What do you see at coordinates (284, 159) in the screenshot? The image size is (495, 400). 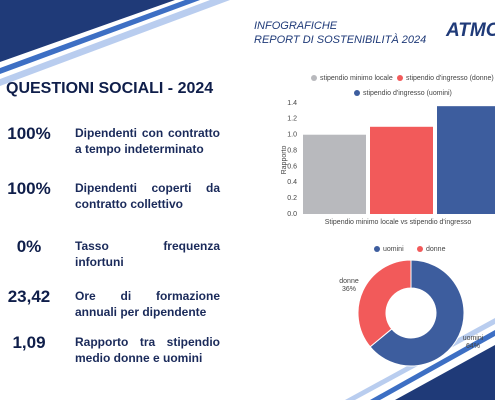 I see `y-axis-label: Rapporto` at bounding box center [284, 159].